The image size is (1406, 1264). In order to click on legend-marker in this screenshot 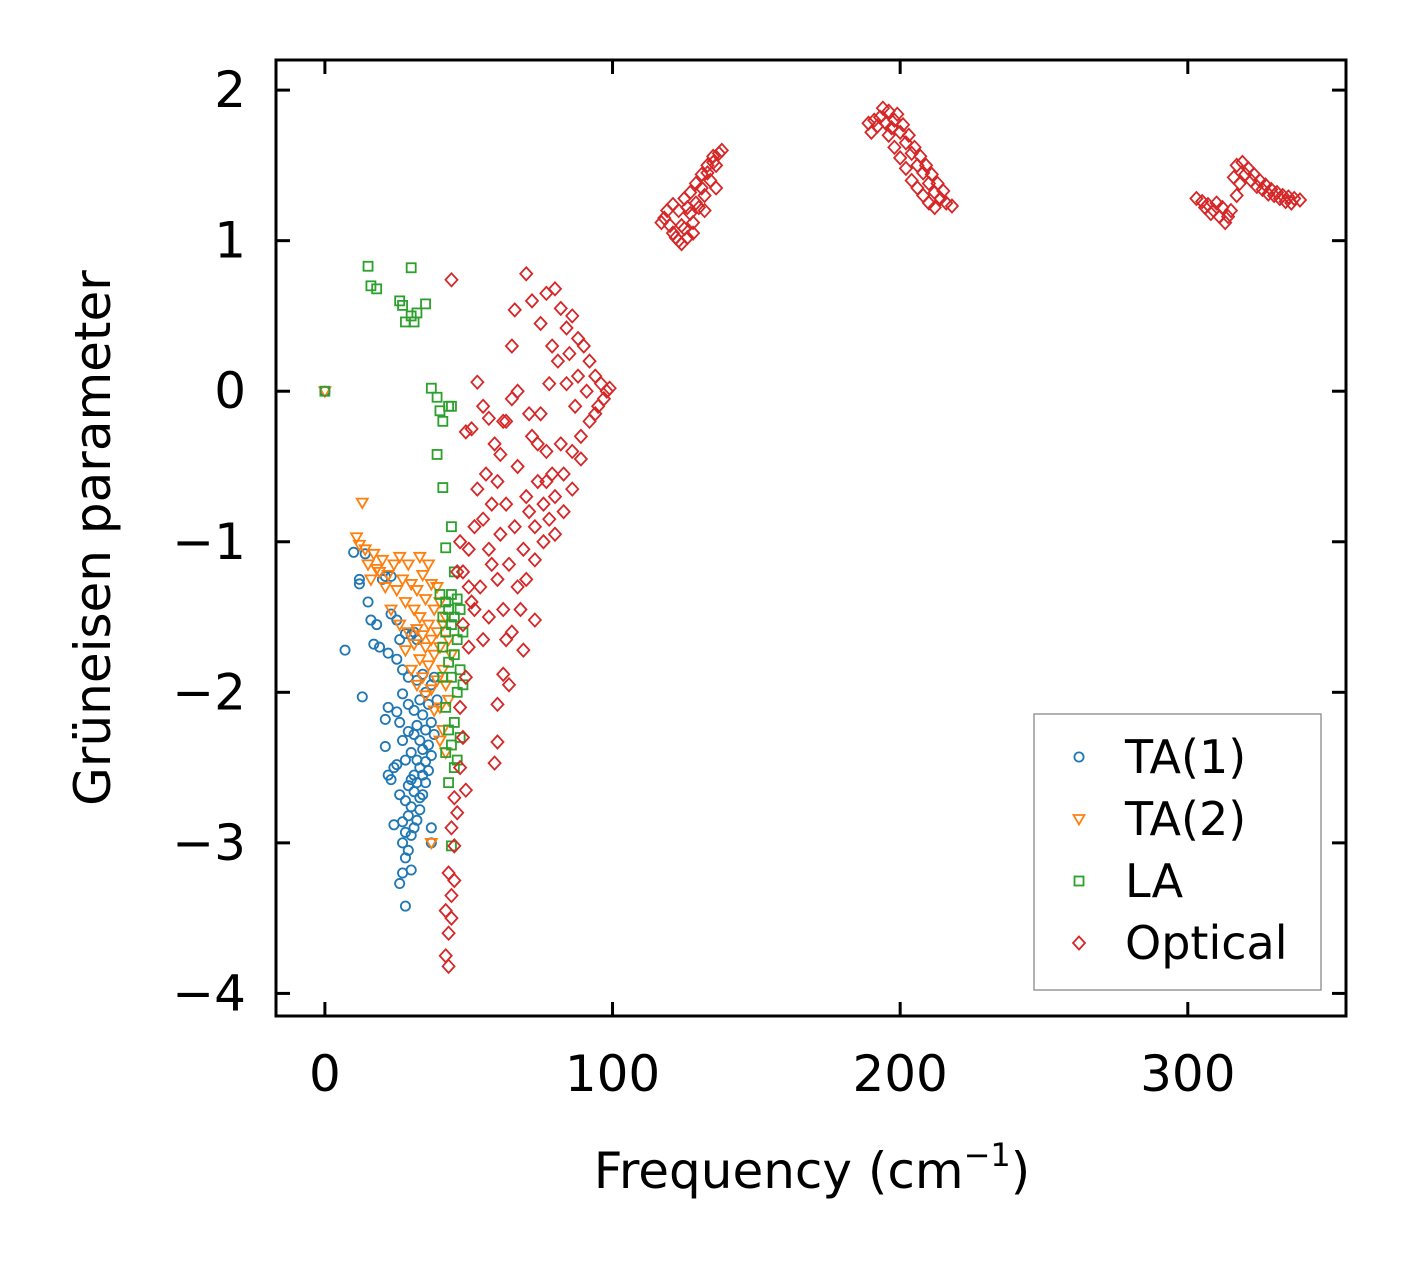, I will do `click(1079, 757)`.